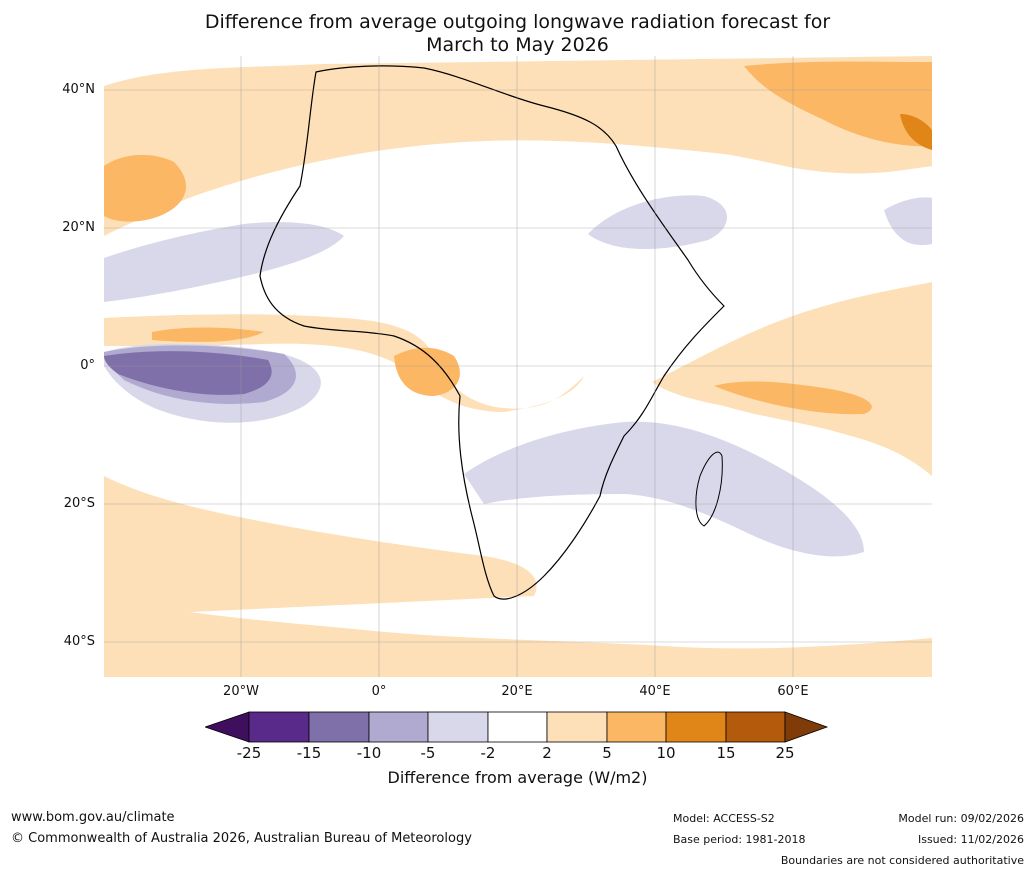 This screenshot has height=873, width=1035. Describe the element at coordinates (309, 753) in the screenshot. I see `colorbar-tick-1: -15` at that location.